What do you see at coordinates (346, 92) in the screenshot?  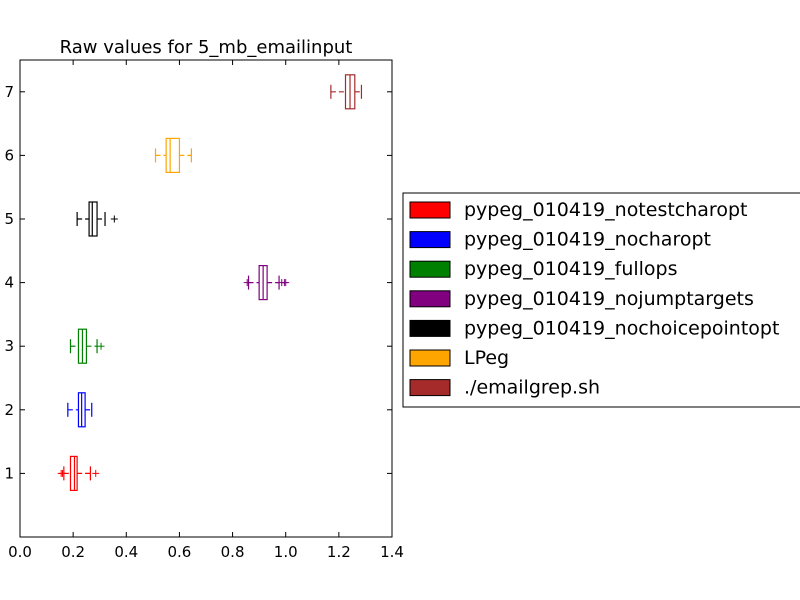 I see `box-./emailgrep.sh` at bounding box center [346, 92].